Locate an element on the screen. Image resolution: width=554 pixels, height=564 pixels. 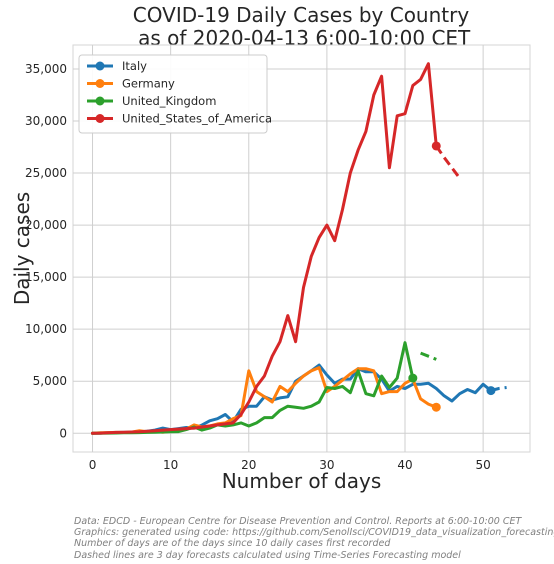
end-marker-italy is located at coordinates (491, 391).